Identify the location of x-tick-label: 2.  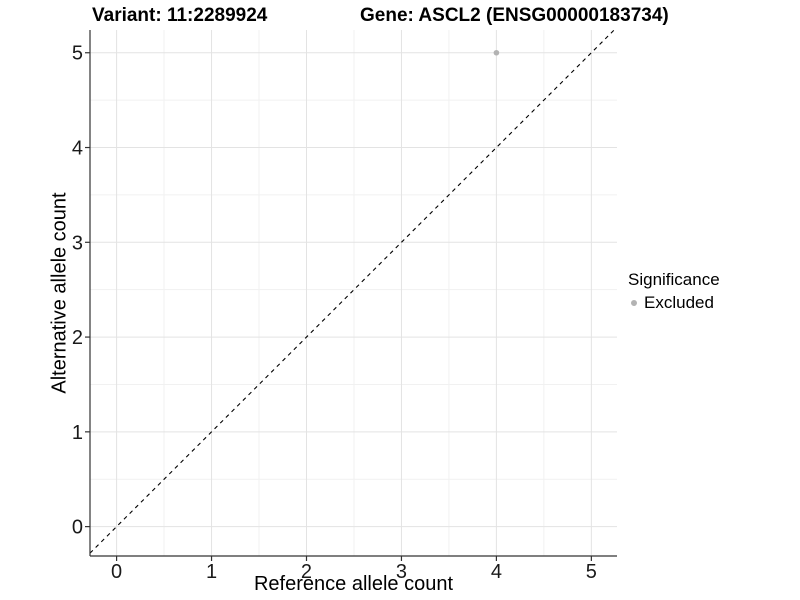
(306, 572).